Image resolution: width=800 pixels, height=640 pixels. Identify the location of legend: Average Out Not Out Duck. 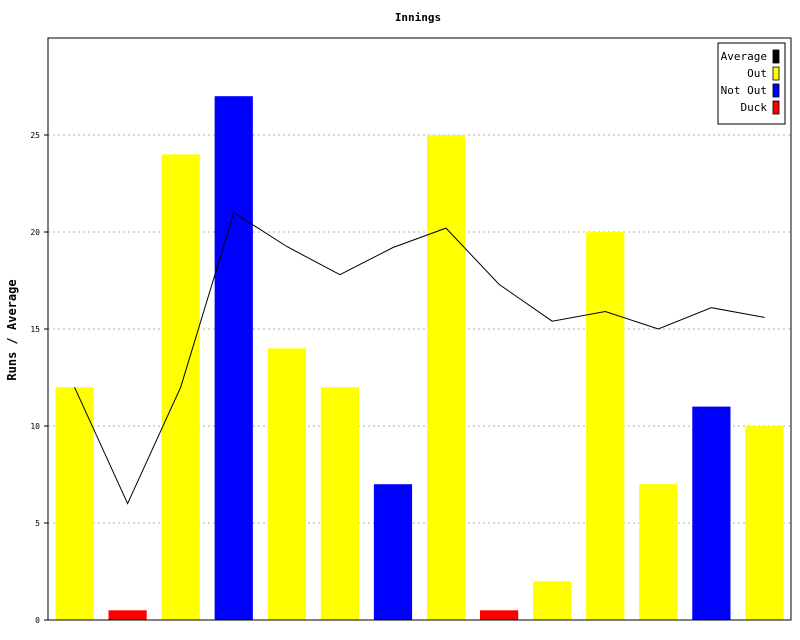
(751, 83).